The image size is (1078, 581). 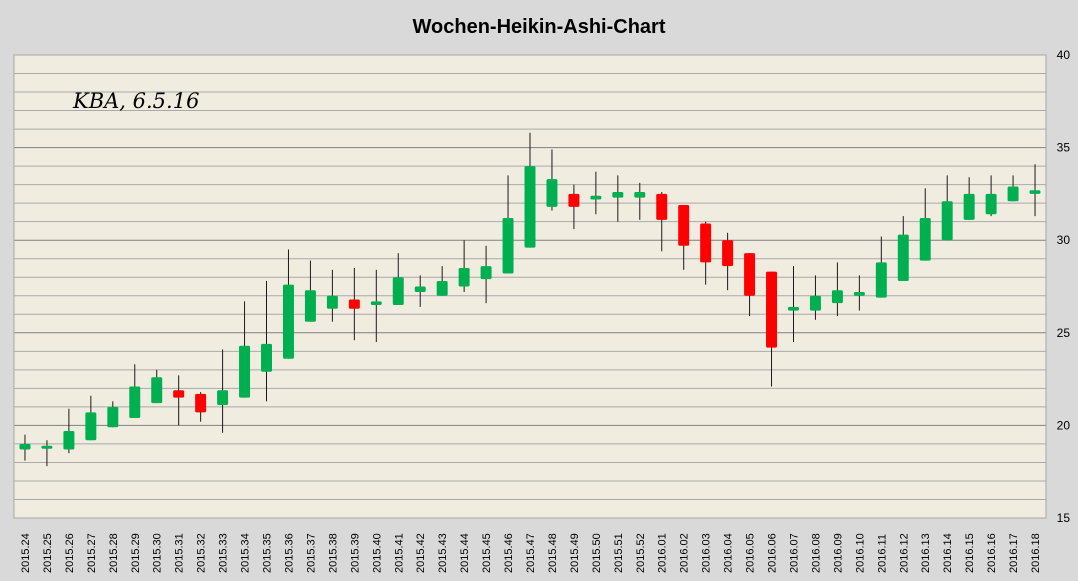 I want to click on y-axis-ticks: 15 20 25 30 35 40, so click(x=1064, y=286).